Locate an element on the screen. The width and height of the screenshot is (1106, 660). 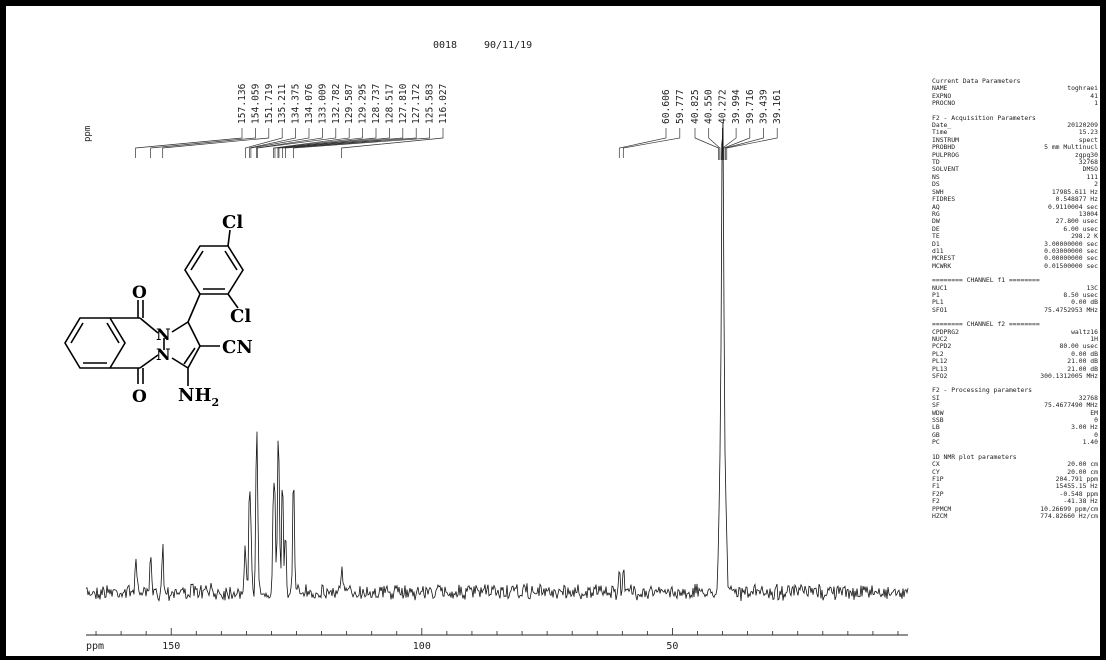
peak-label: 40.550 is located at coordinates (709, 106).